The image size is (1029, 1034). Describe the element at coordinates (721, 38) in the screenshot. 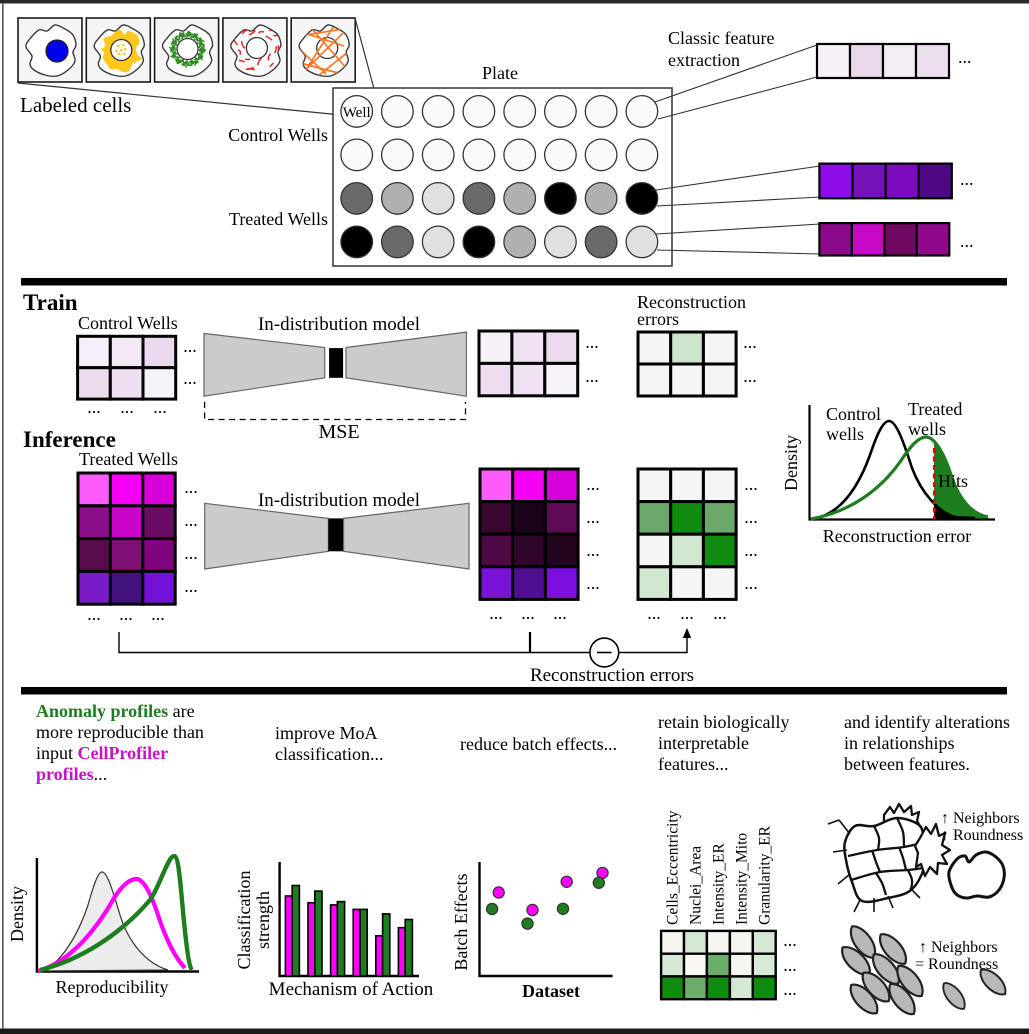

I see `svg-text: Classic feature` at that location.